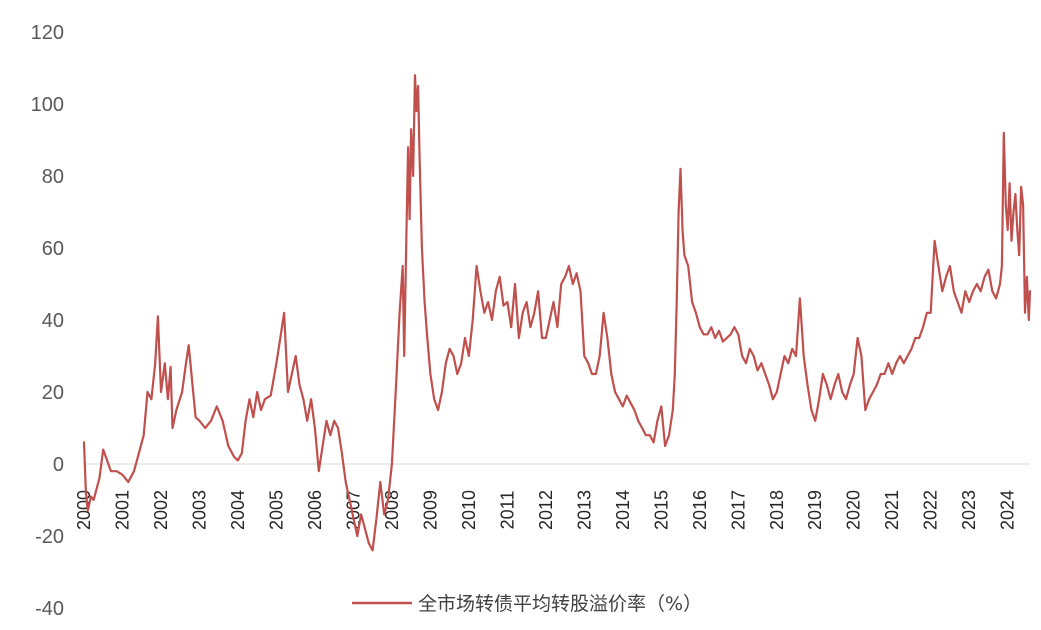 This screenshot has width=1041, height=630. I want to click on y-tick-label: -20, so click(49, 537).